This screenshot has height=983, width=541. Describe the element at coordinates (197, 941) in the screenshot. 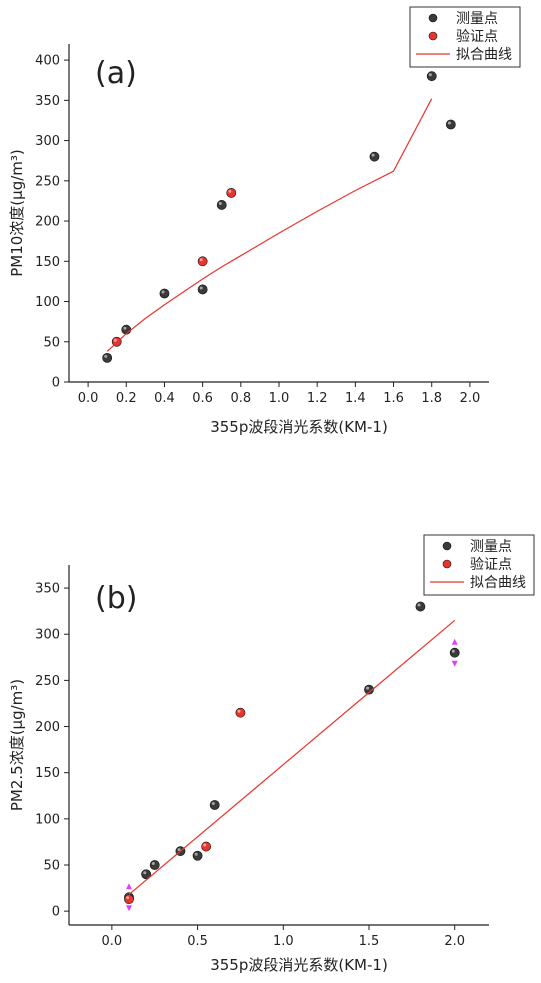

I see `x-tick-label: 0.5` at that location.